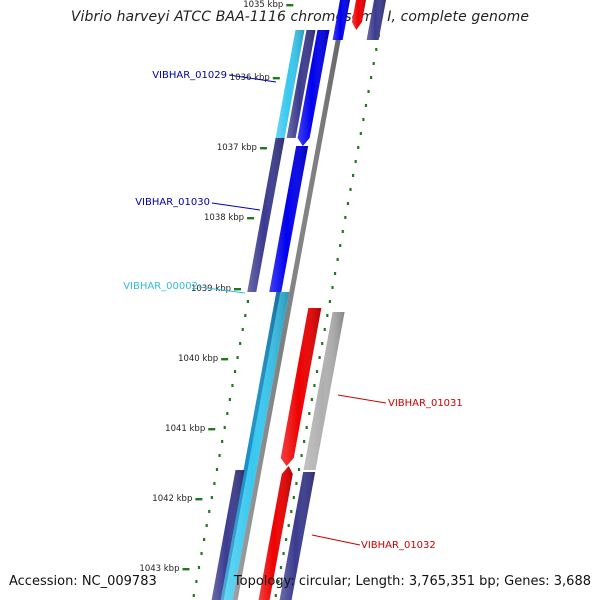 The height and width of the screenshot is (600, 600). What do you see at coordinates (159, 569) in the screenshot?
I see `tick-label: 1043 kbp` at bounding box center [159, 569].